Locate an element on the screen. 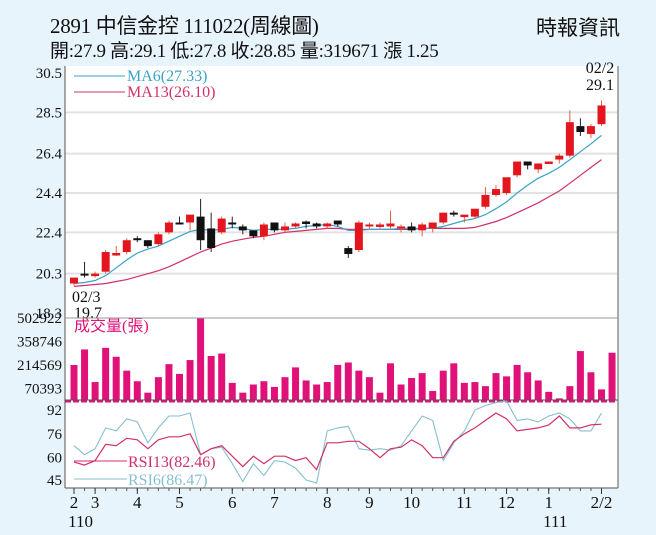 The image size is (656, 535). price-tick-label: 24.4 is located at coordinates (49, 194).